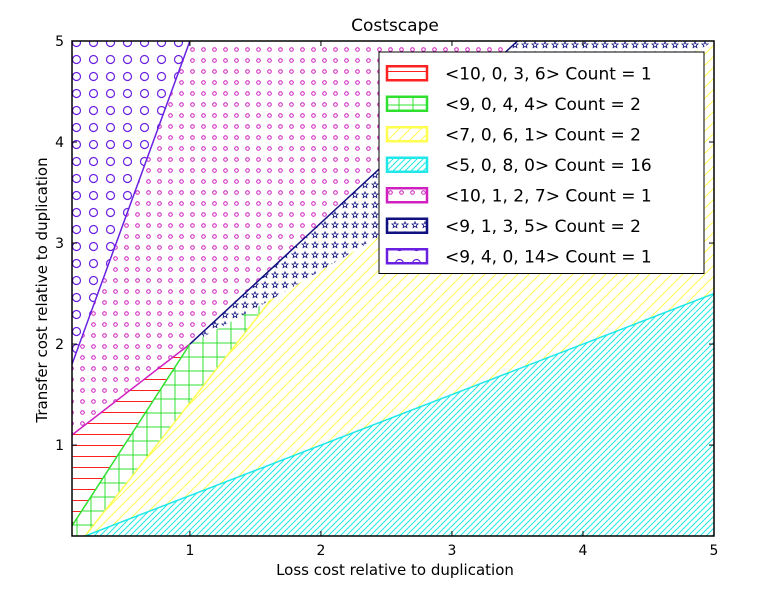 The width and height of the screenshot is (773, 589). Describe the element at coordinates (59, 345) in the screenshot. I see `y-tick-label: 2` at that location.